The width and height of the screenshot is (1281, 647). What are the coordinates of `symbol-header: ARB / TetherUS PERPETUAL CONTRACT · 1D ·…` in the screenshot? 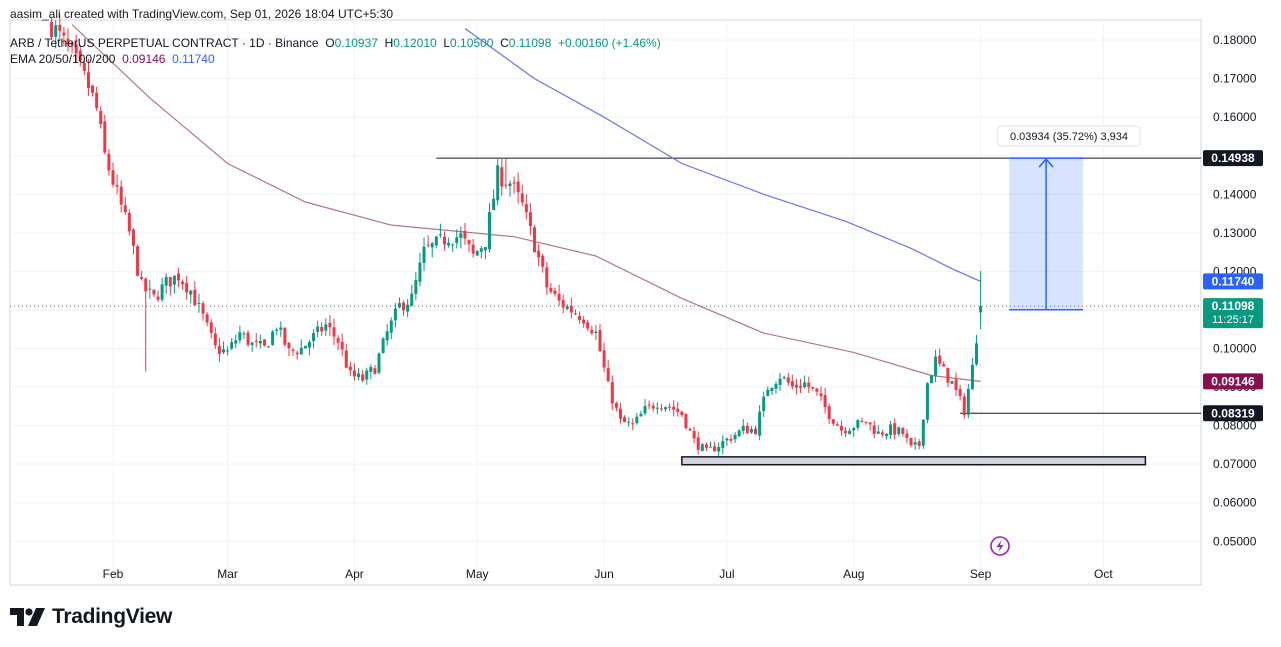 It's located at (335, 43).